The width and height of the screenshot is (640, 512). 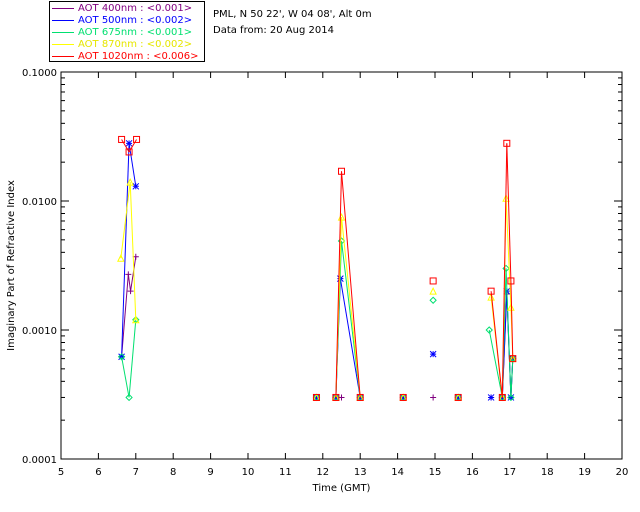 I want to click on legend-entry: AOT 1020nm : <0.006>, so click(x=125, y=57).